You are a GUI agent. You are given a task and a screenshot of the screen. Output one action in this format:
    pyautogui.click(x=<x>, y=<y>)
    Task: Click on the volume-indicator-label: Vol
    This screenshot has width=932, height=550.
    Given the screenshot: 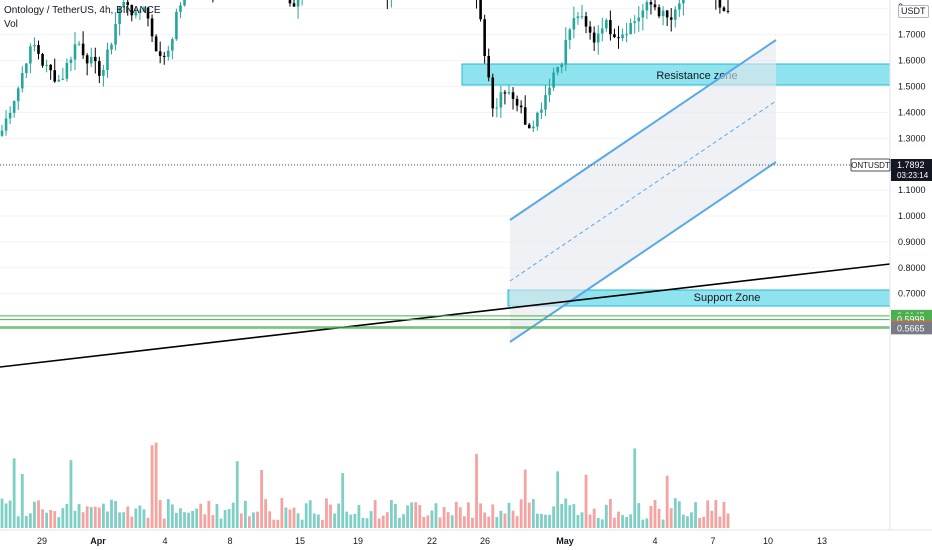 What is the action you would take?
    pyautogui.click(x=11, y=24)
    